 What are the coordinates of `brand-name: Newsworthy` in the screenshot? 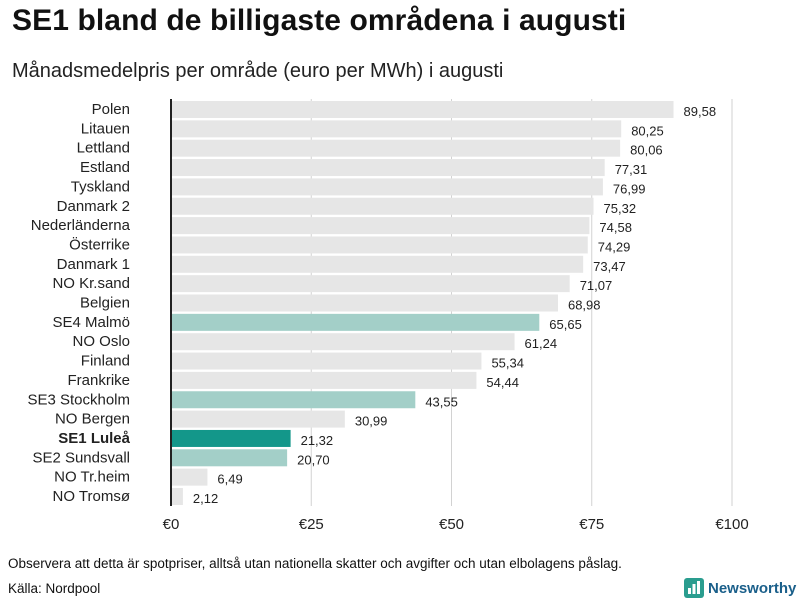 It's located at (752, 588).